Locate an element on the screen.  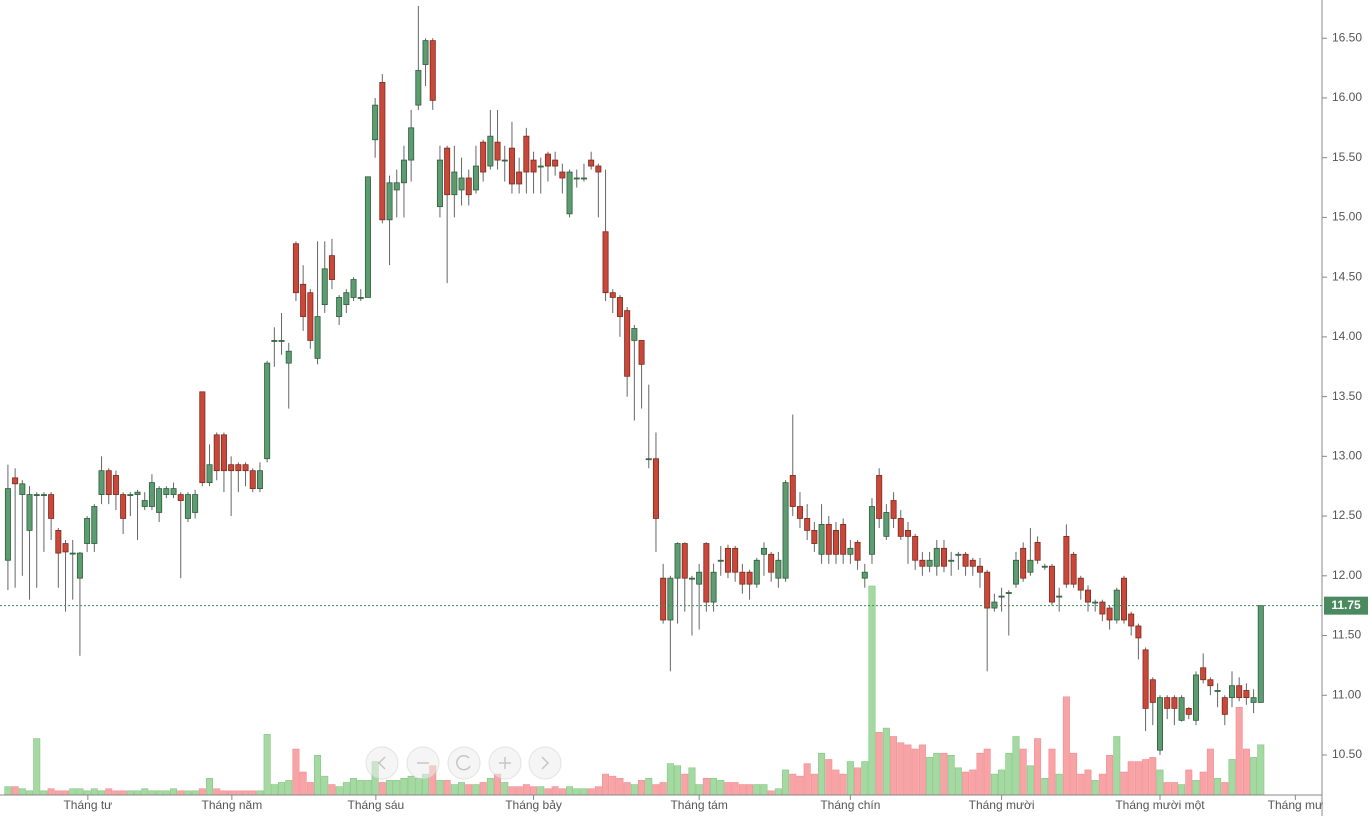
zoom-in-button is located at coordinates (505, 763).